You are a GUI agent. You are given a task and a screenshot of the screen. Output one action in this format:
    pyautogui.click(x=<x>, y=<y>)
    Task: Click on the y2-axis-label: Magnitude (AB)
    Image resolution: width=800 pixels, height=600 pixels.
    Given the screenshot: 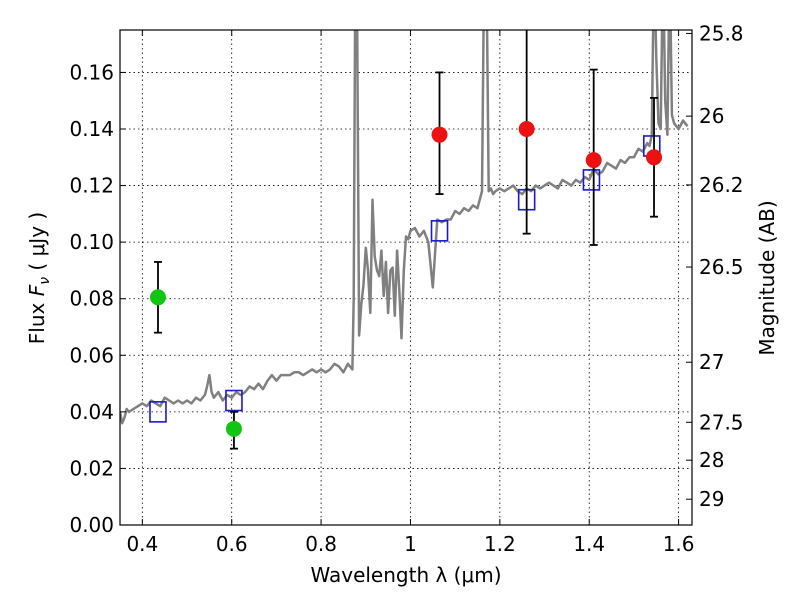 What is the action you would take?
    pyautogui.click(x=767, y=277)
    